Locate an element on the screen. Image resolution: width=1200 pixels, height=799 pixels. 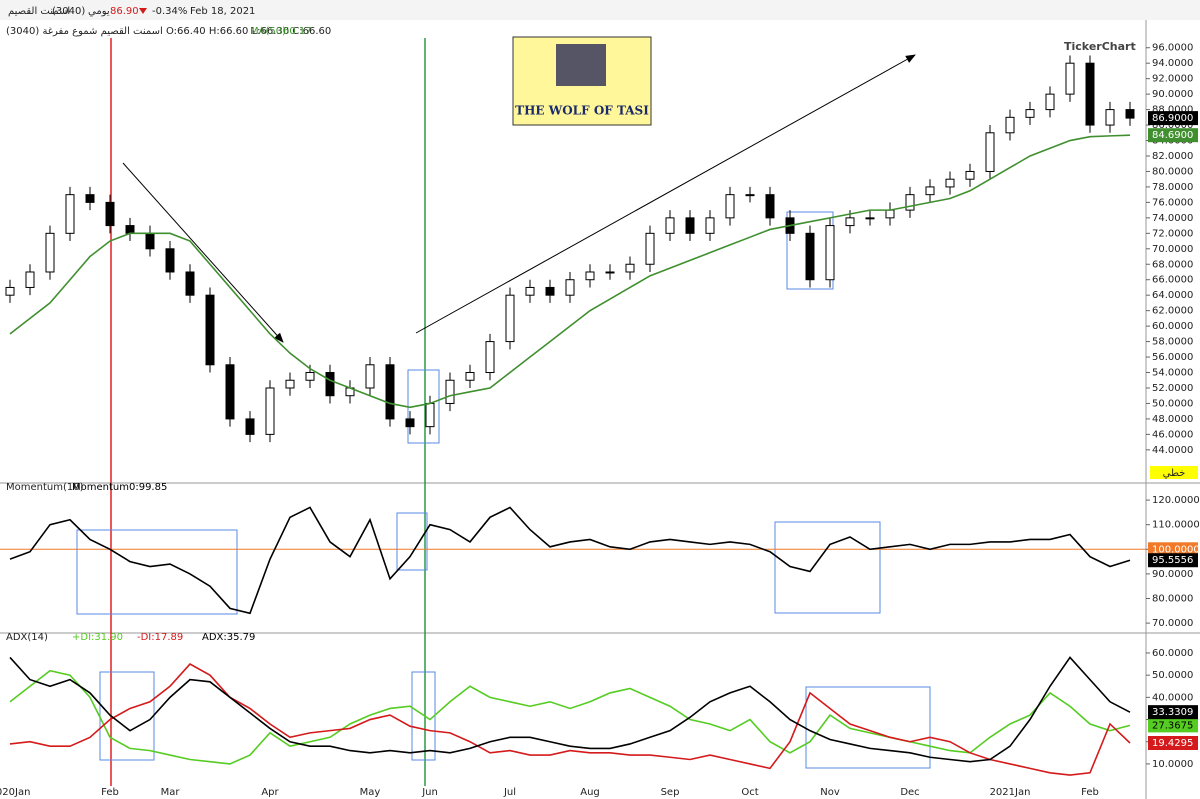
y-tick-label: 94.0000 is located at coordinates (1172, 63).